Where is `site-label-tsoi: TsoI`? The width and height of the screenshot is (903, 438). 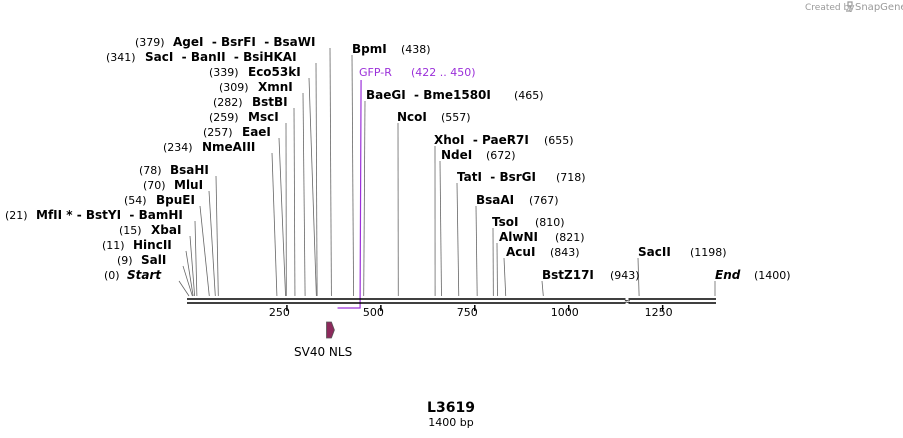
site-label-tsoi: TsoI is located at coordinates (505, 222).